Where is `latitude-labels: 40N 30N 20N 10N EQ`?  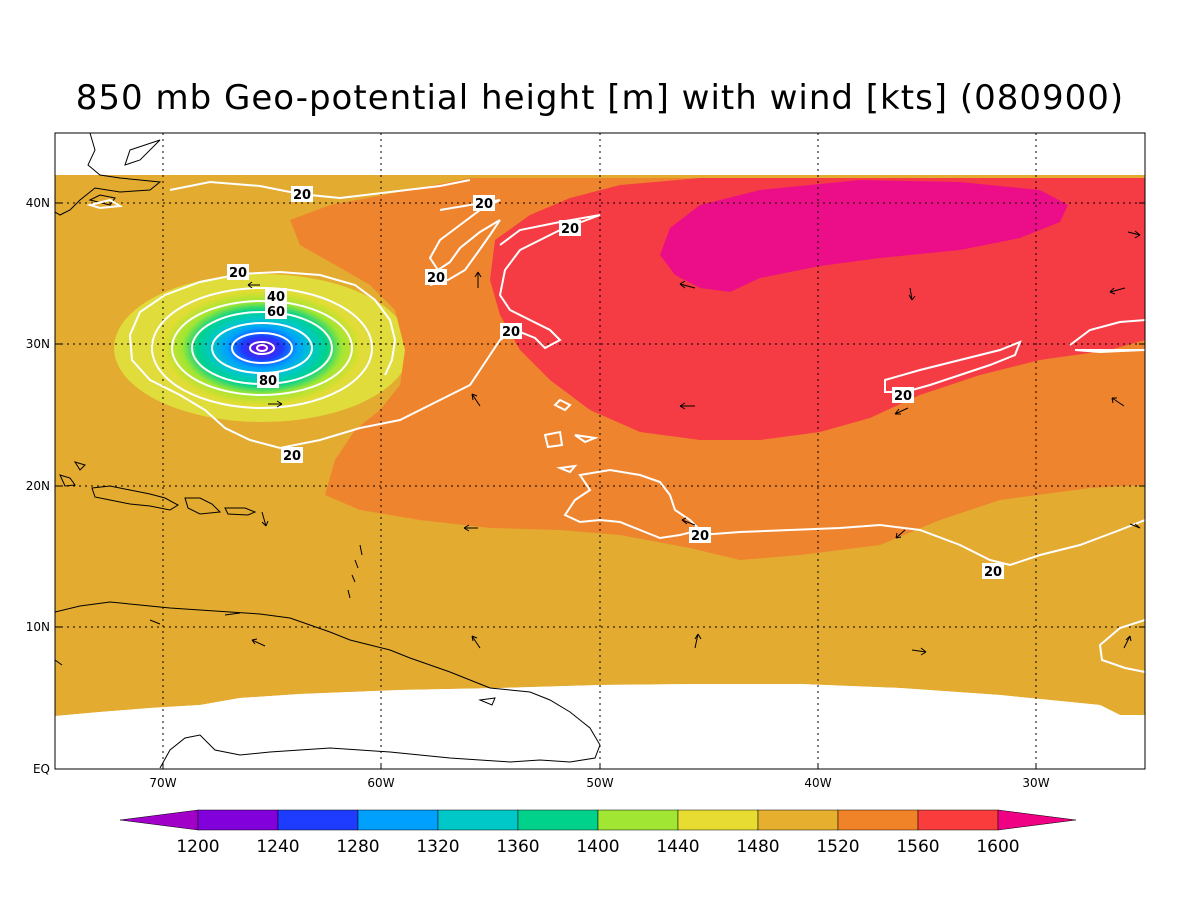
latitude-labels: 40N 30N 20N 10N EQ is located at coordinates (38, 486).